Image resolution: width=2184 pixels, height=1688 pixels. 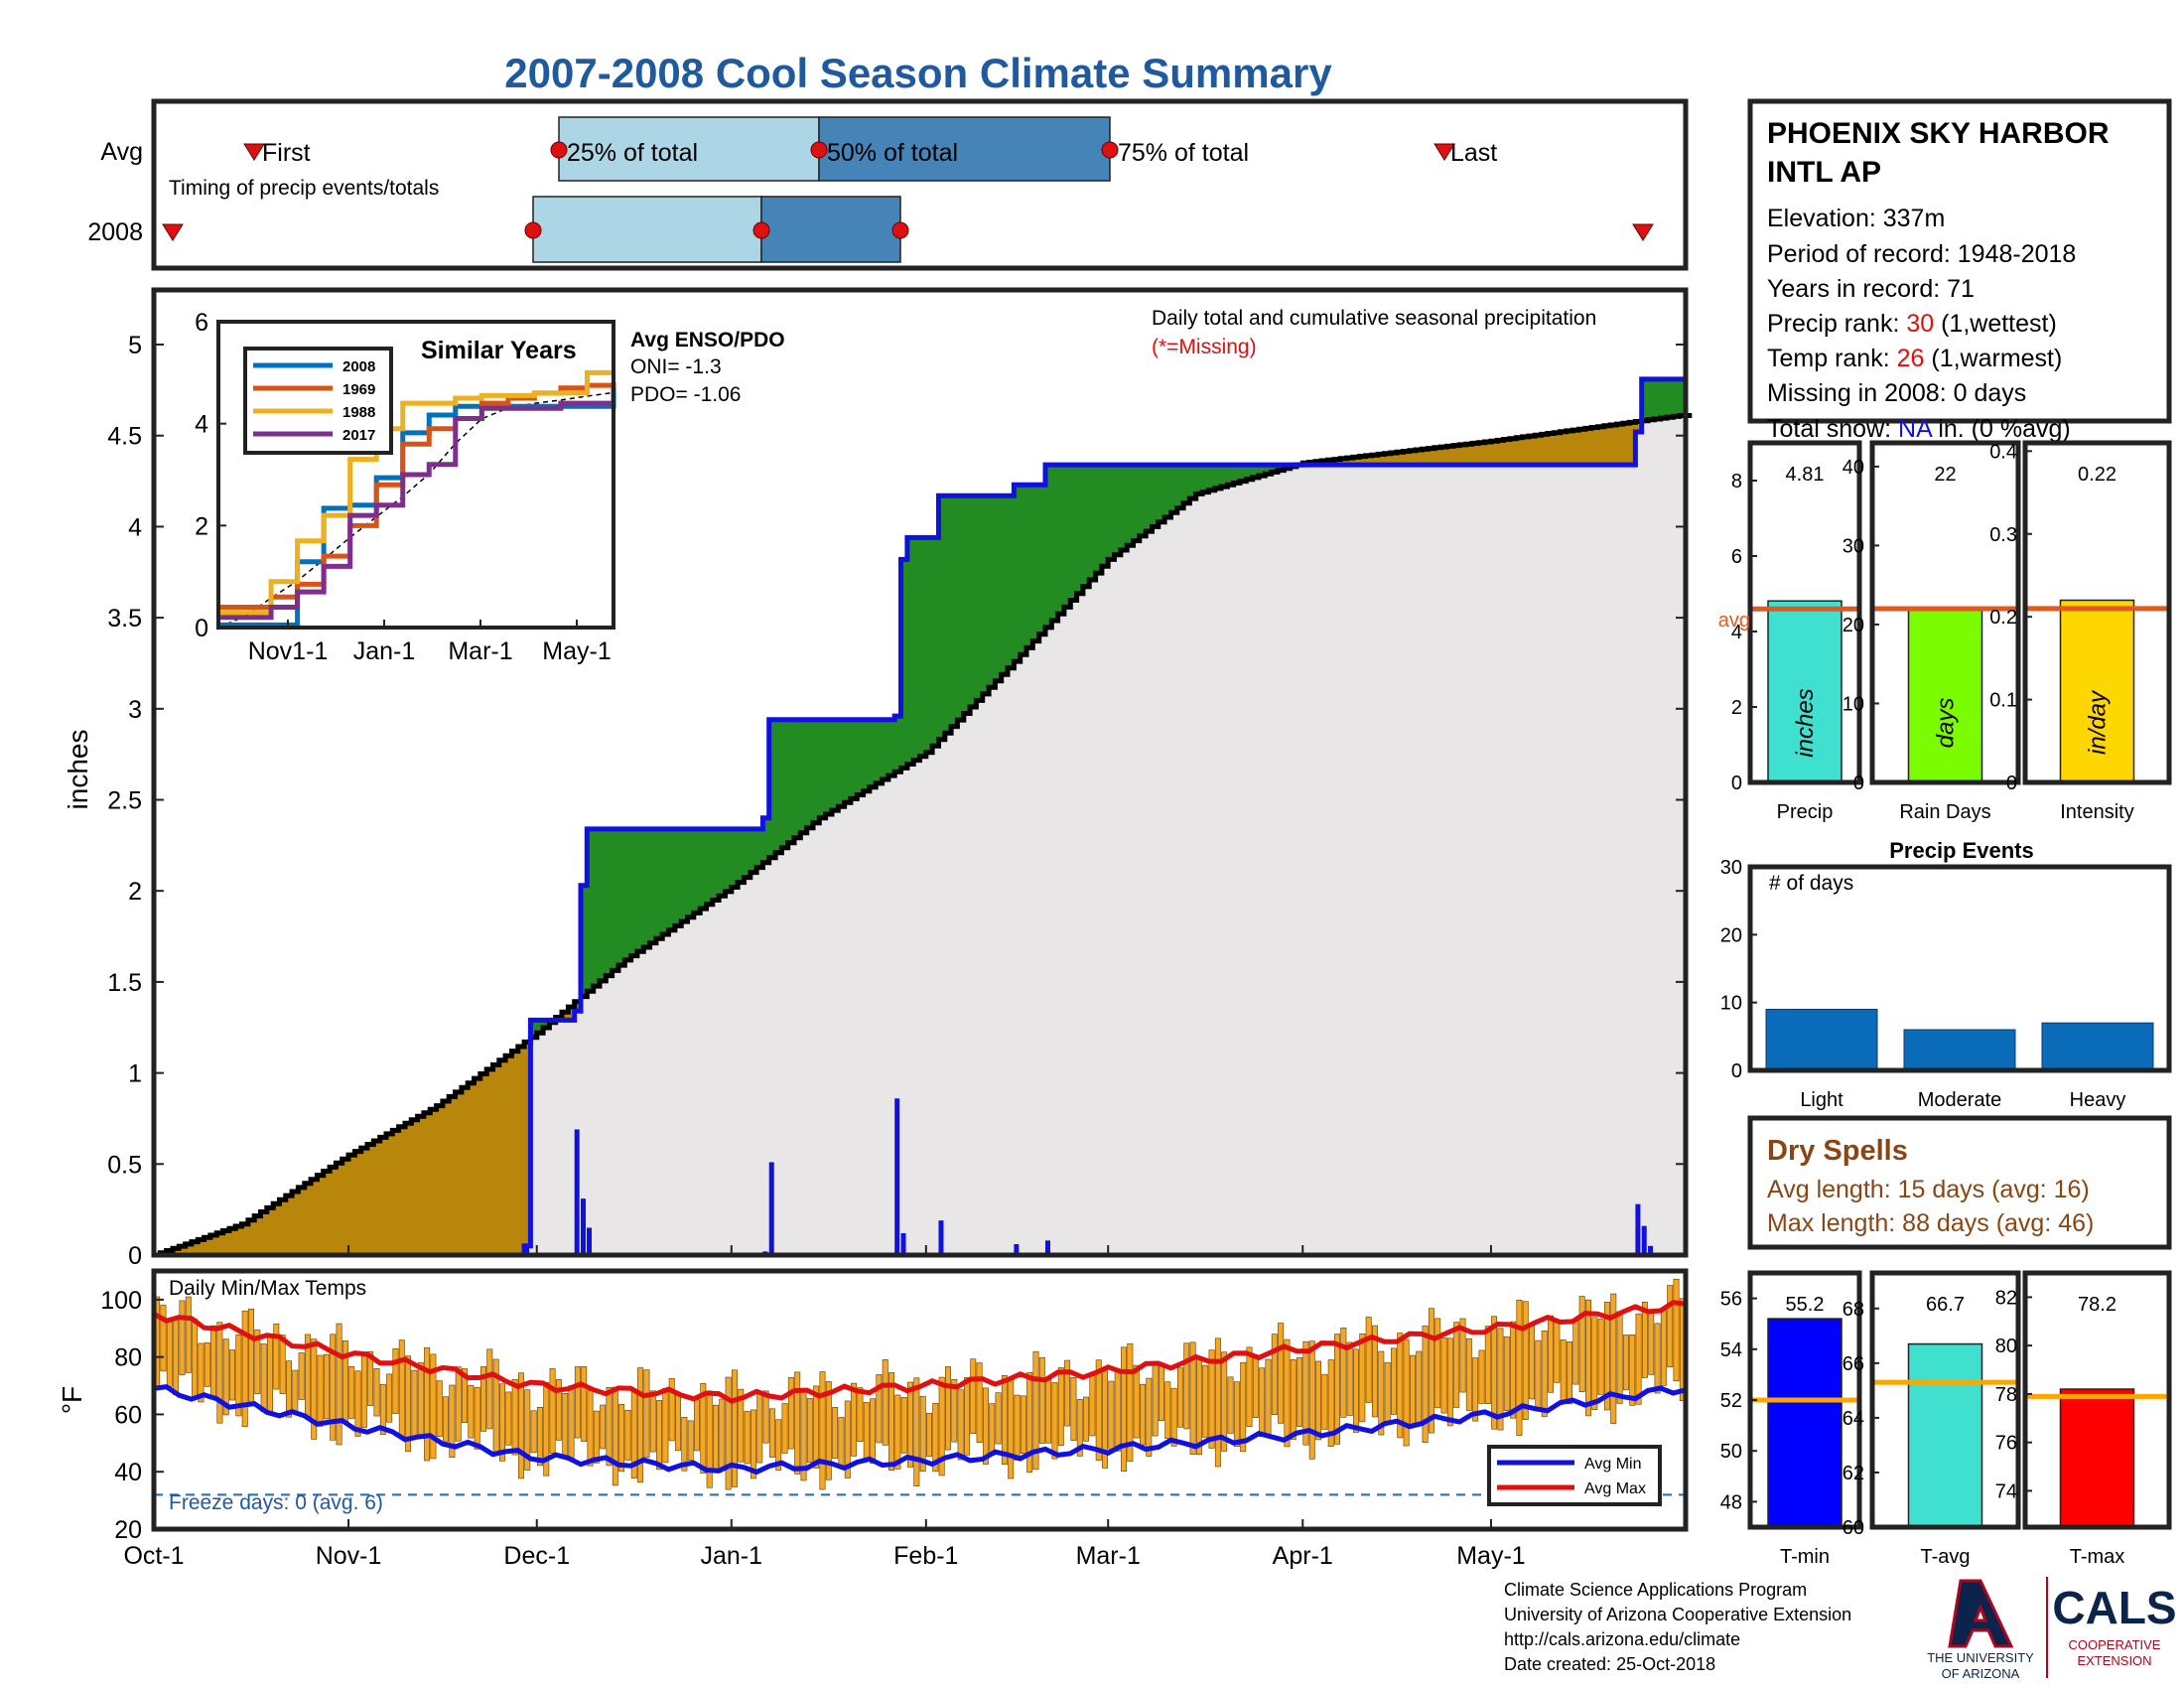 What do you see at coordinates (1805, 1423) in the screenshot?
I see `tmin-panel-bar` at bounding box center [1805, 1423].